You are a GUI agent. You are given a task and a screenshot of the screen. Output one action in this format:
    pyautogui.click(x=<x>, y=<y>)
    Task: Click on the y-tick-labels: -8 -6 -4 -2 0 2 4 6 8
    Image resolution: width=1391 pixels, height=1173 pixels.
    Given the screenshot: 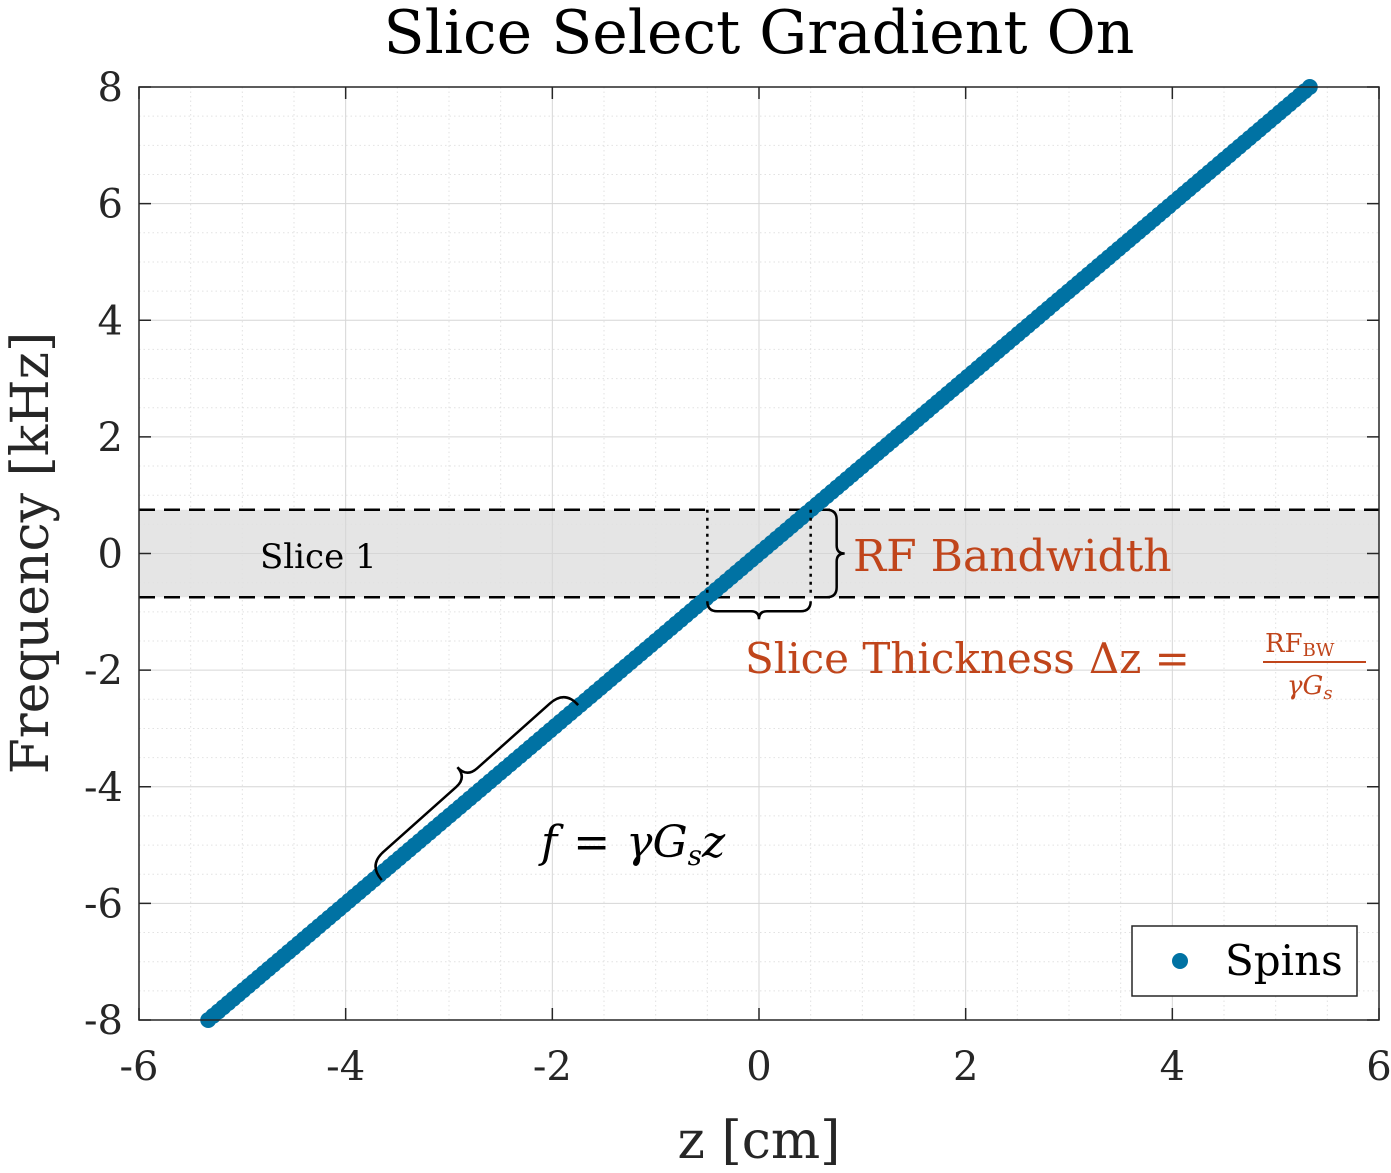 What is the action you would take?
    pyautogui.click(x=103, y=554)
    